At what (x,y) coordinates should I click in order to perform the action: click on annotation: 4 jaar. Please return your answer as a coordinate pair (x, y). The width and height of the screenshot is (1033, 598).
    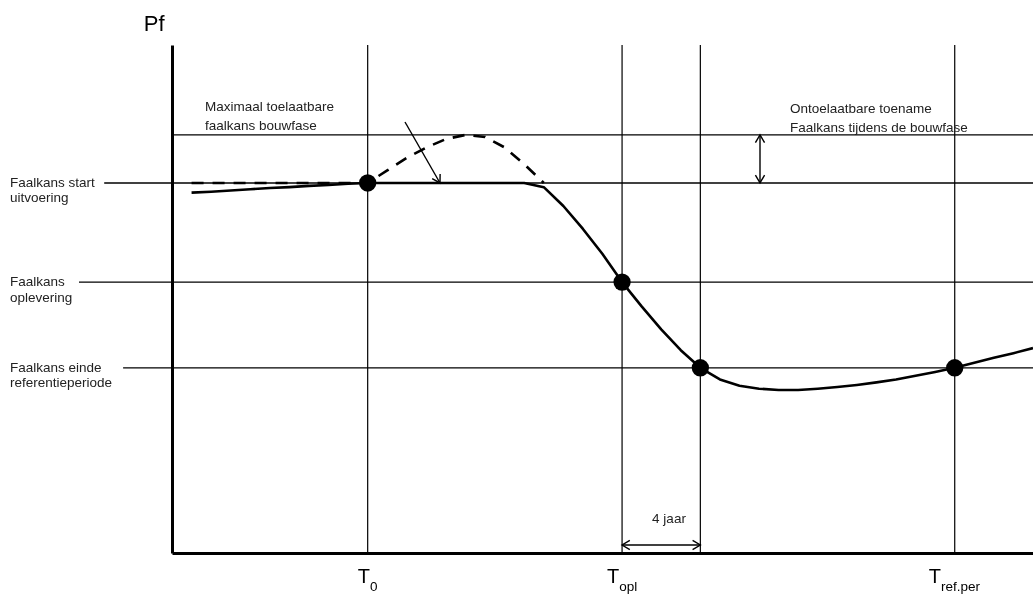
    Looking at the image, I should click on (669, 518).